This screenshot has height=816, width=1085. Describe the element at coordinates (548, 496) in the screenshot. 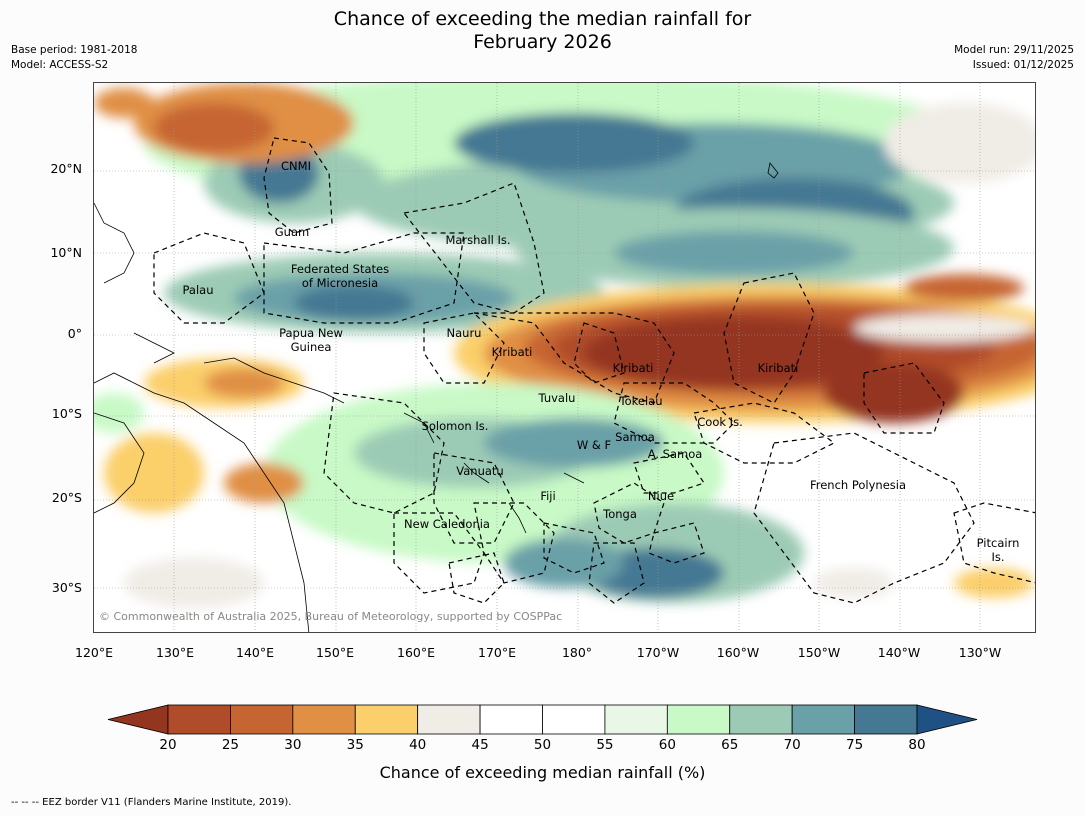

I see `region-label-fiji: Fiji` at that location.